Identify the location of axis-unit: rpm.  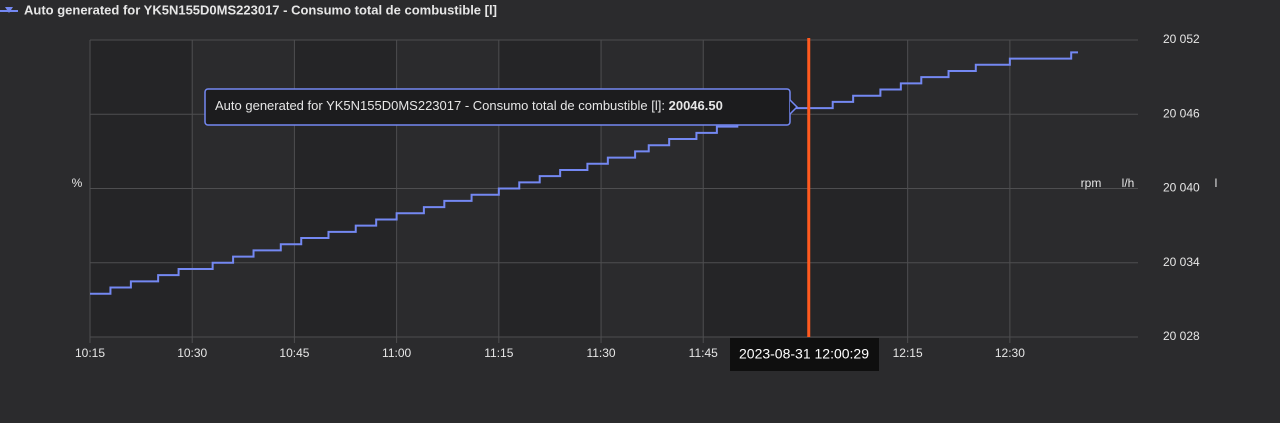
(1091, 183).